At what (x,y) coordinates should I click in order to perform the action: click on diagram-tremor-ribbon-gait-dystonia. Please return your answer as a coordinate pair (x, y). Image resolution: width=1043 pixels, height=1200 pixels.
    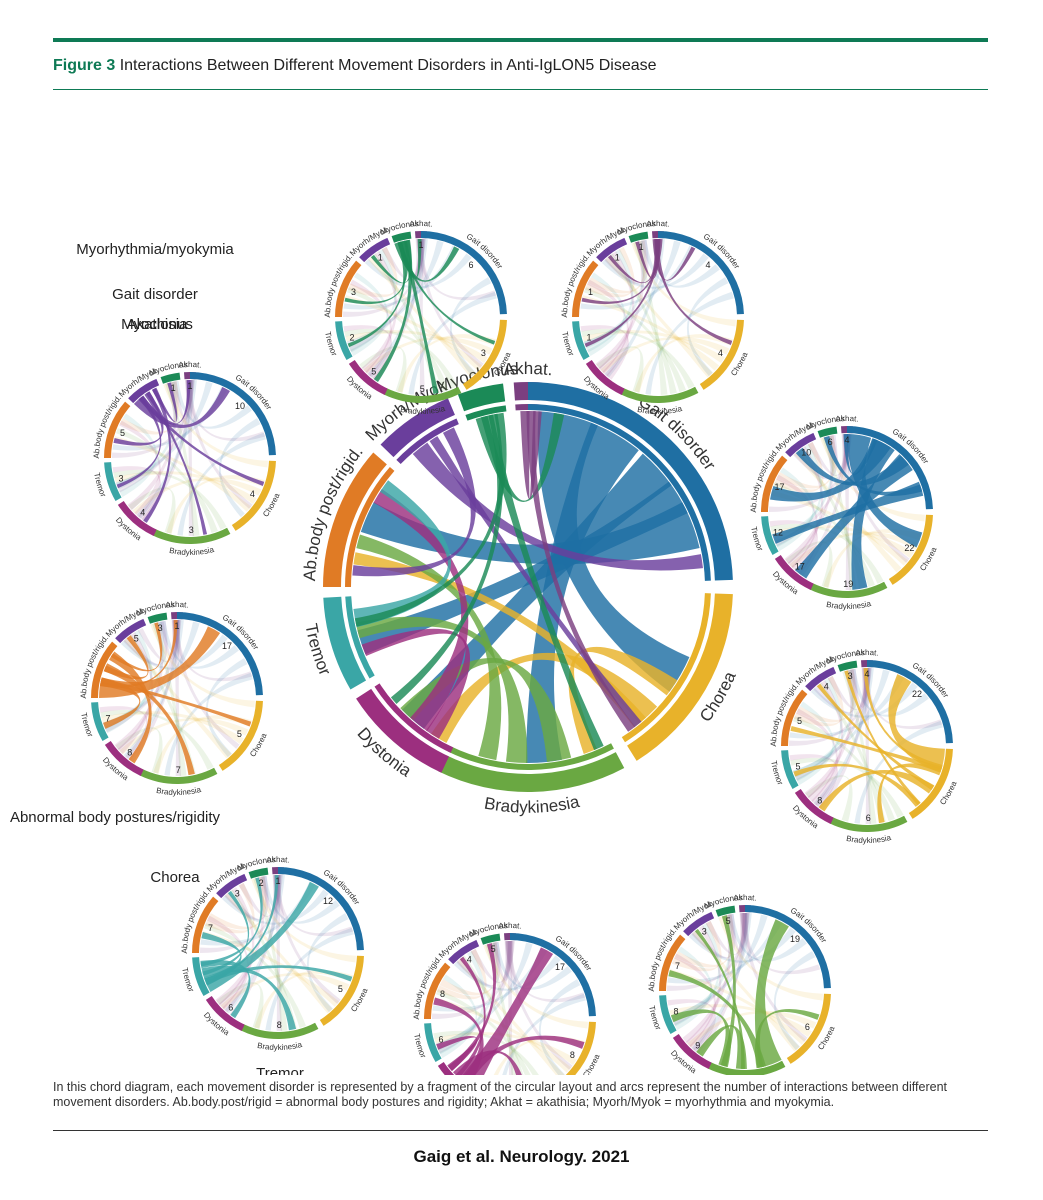
    Looking at the image, I should click on (254, 944).